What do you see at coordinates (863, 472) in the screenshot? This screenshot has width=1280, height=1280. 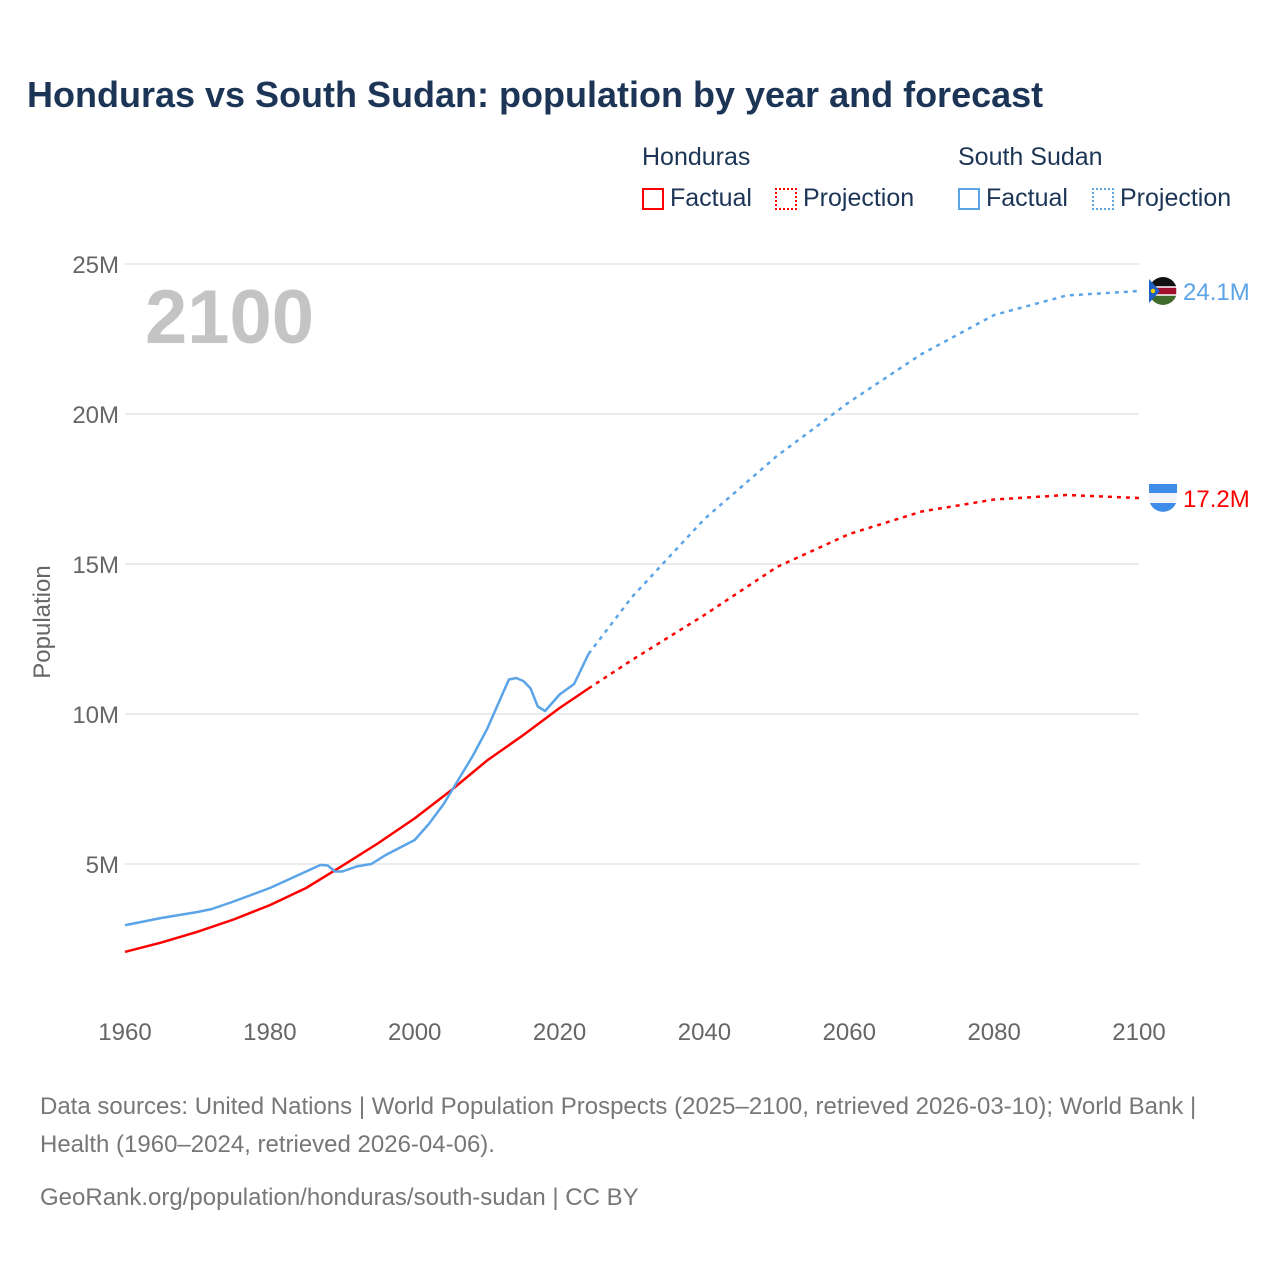 I see `south-sudan-projection-line` at bounding box center [863, 472].